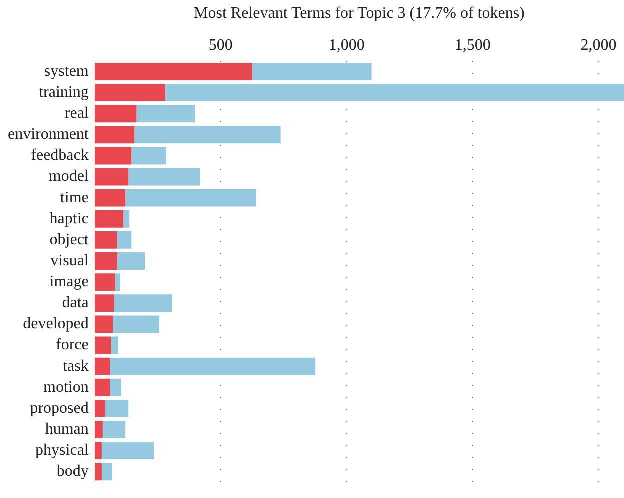  Describe the element at coordinates (64, 92) in the screenshot. I see `y-tick-label: training` at that location.